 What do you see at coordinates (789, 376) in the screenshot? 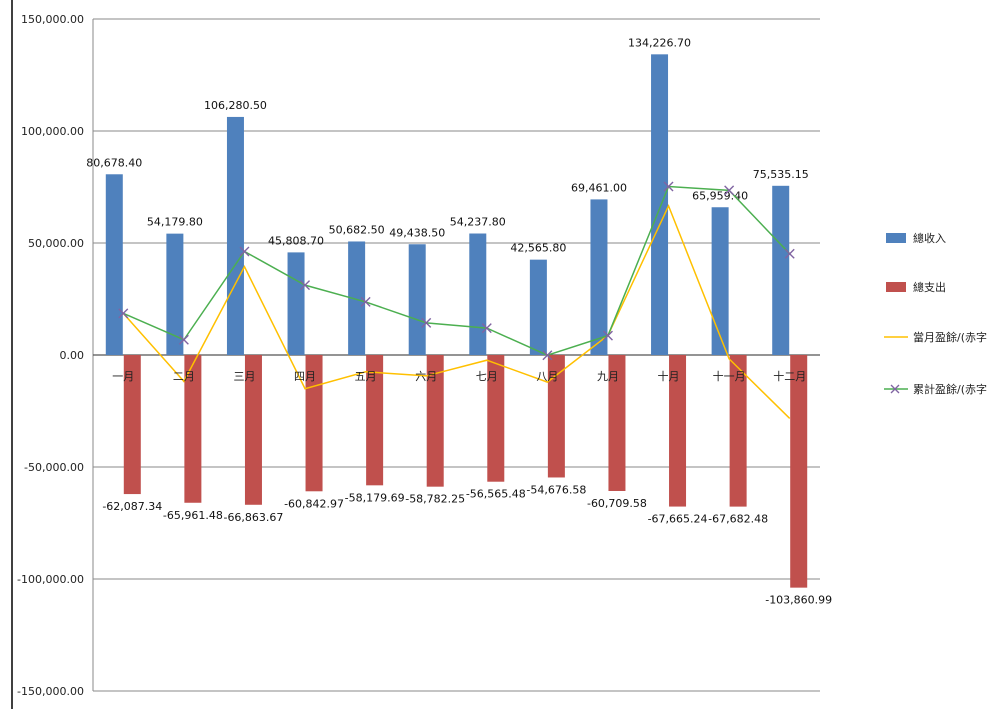
I see `x-category-label: 十二月` at bounding box center [789, 376].